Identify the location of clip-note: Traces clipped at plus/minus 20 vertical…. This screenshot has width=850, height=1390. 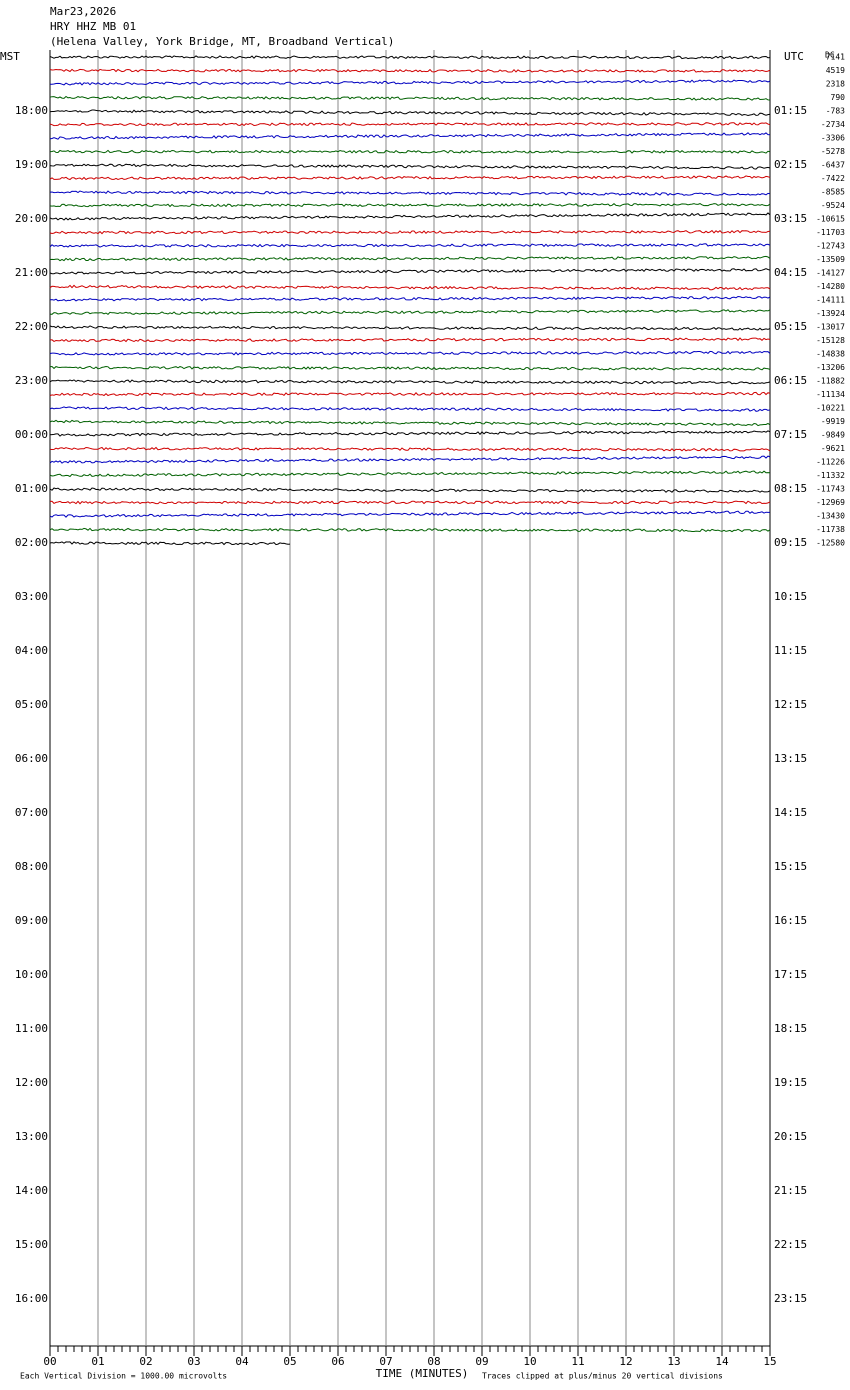
(602, 1376).